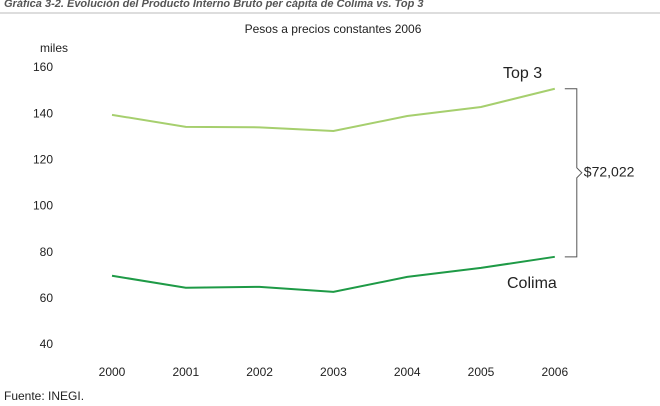  Describe the element at coordinates (185, 372) in the screenshot. I see `x-tick-label: 2001` at that location.